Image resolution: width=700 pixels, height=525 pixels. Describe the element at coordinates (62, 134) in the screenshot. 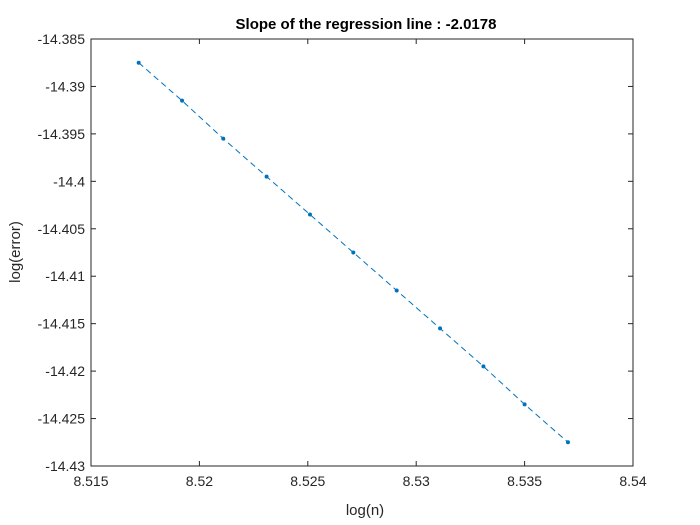

I see `y-tick-label: -14.395` at that location.